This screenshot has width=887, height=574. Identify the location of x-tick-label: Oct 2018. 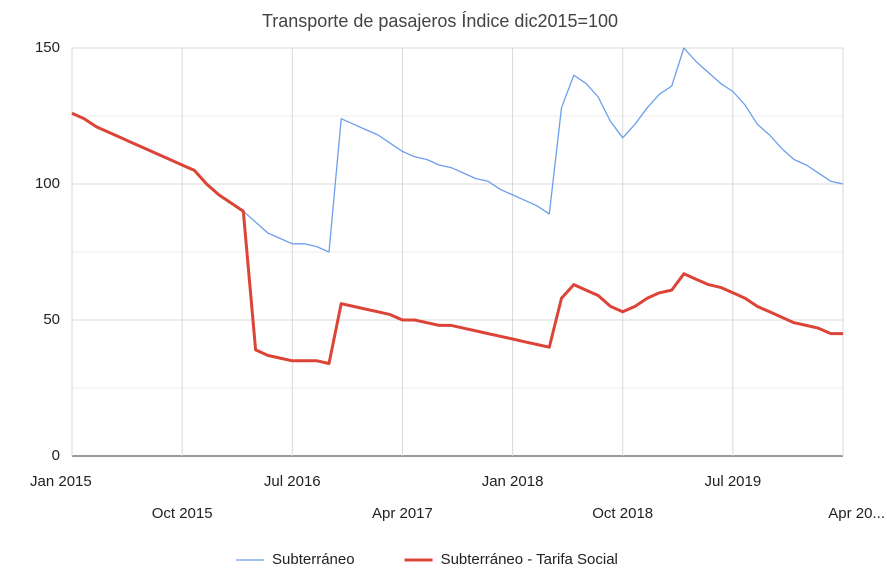
(622, 513).